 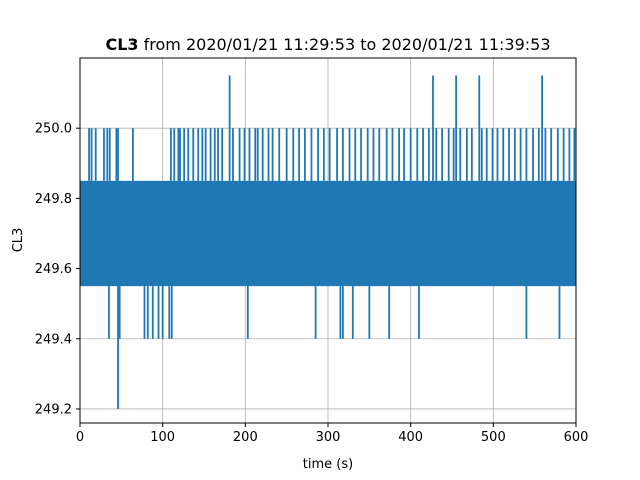 I want to click on y-axis-ticks: 249.2 249.4 249.6 249.8 250.0, so click(x=57, y=269).